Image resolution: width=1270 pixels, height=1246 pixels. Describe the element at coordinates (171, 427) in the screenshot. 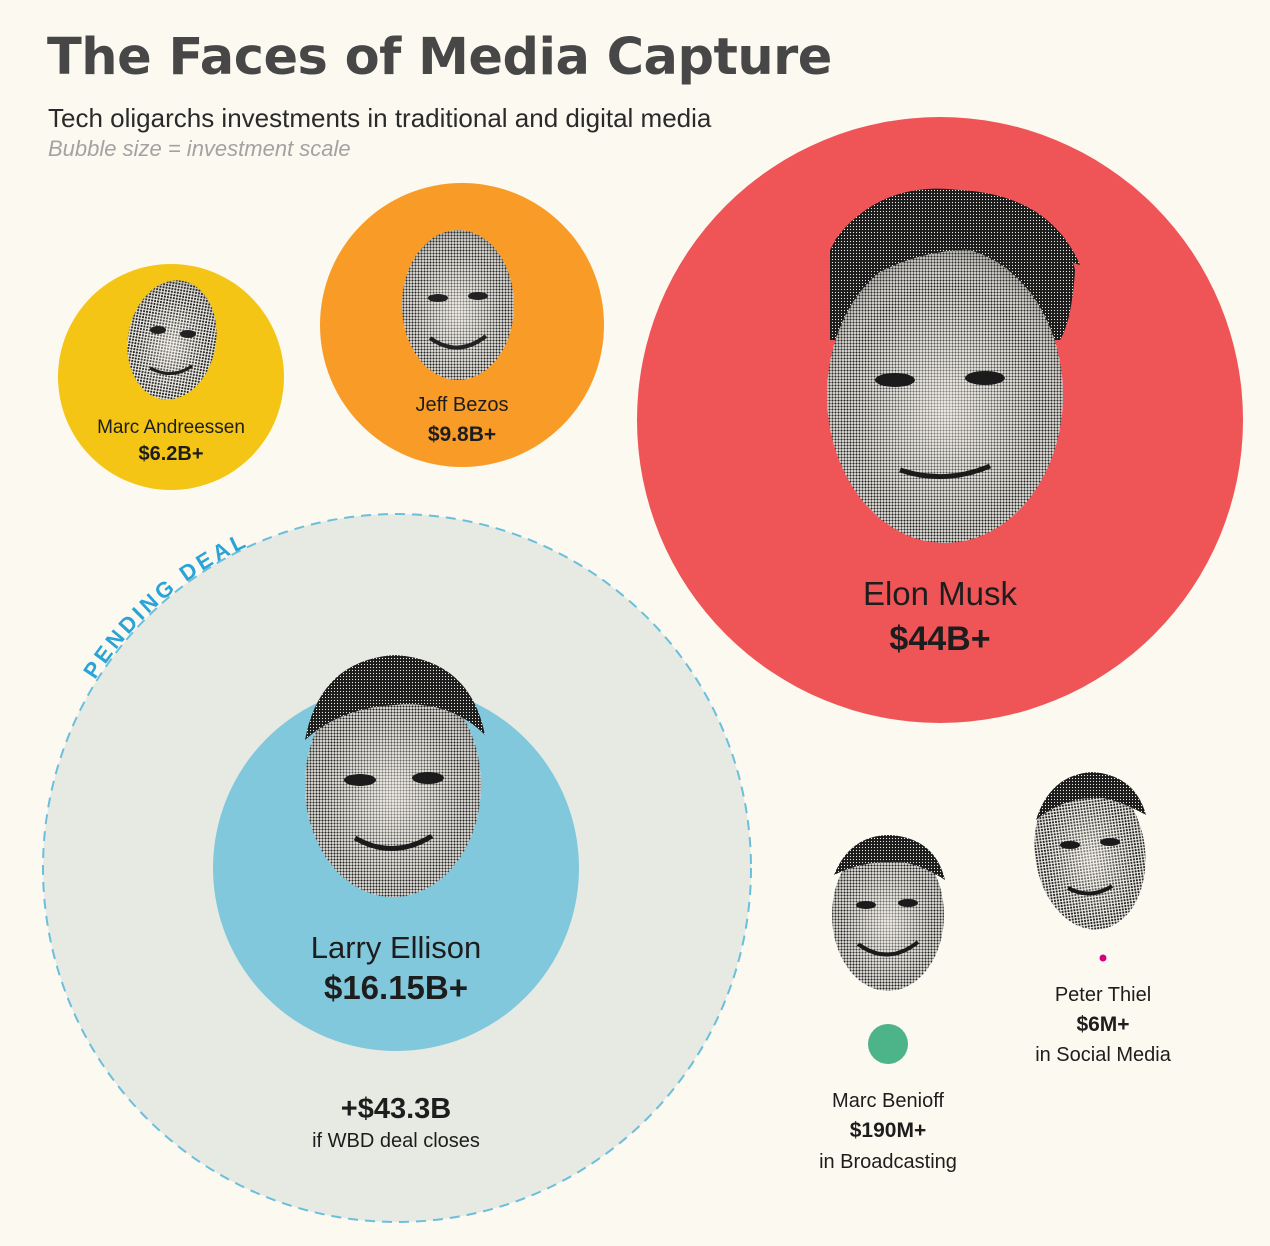

I see `label-marc-andreessen-name: Marc Andreessen` at that location.